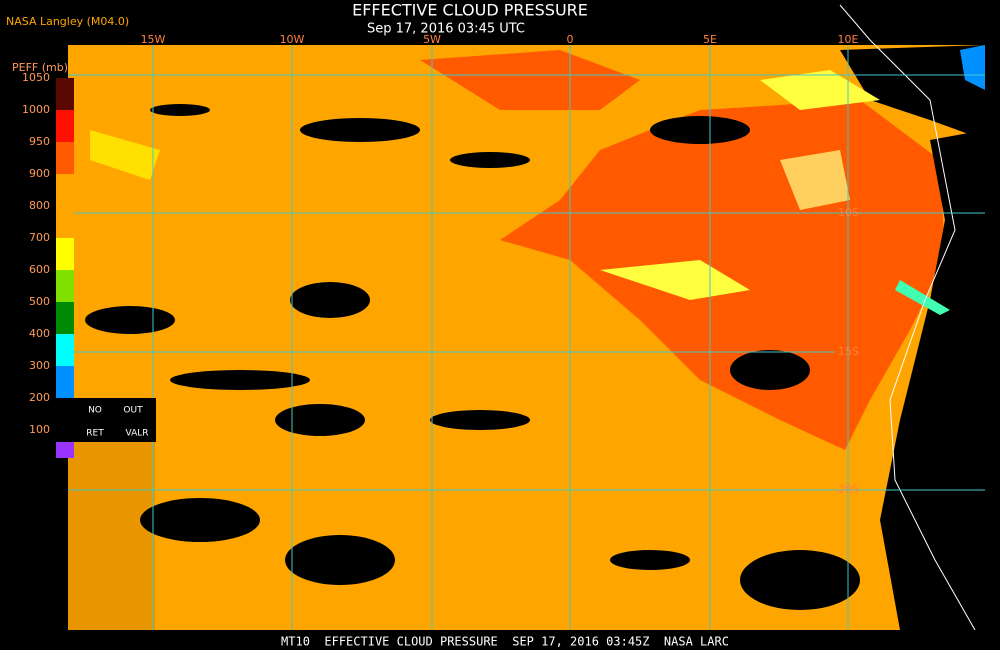 The width and height of the screenshot is (1000, 650). What do you see at coordinates (95, 411) in the screenshot?
I see `legend-text: NO` at bounding box center [95, 411].